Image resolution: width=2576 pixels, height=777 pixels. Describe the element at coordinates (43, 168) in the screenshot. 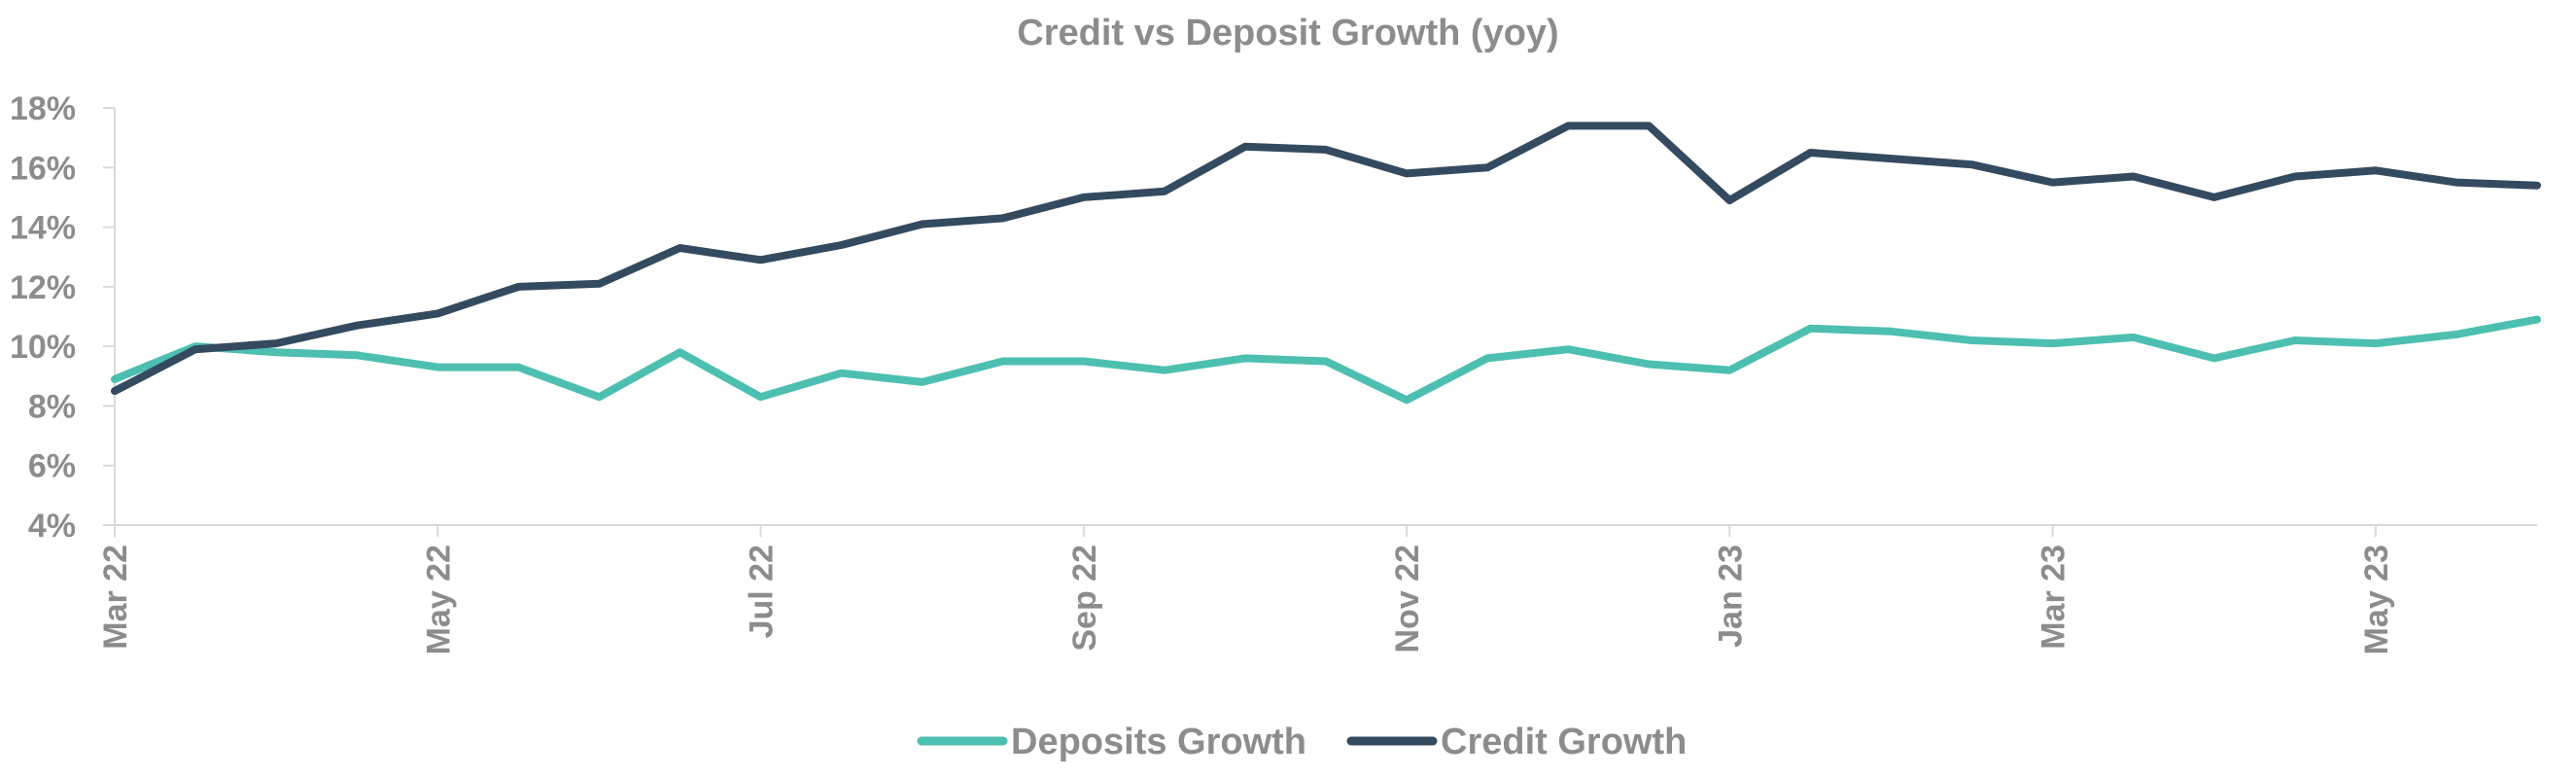

I see `y-tick-label: 16%` at that location.